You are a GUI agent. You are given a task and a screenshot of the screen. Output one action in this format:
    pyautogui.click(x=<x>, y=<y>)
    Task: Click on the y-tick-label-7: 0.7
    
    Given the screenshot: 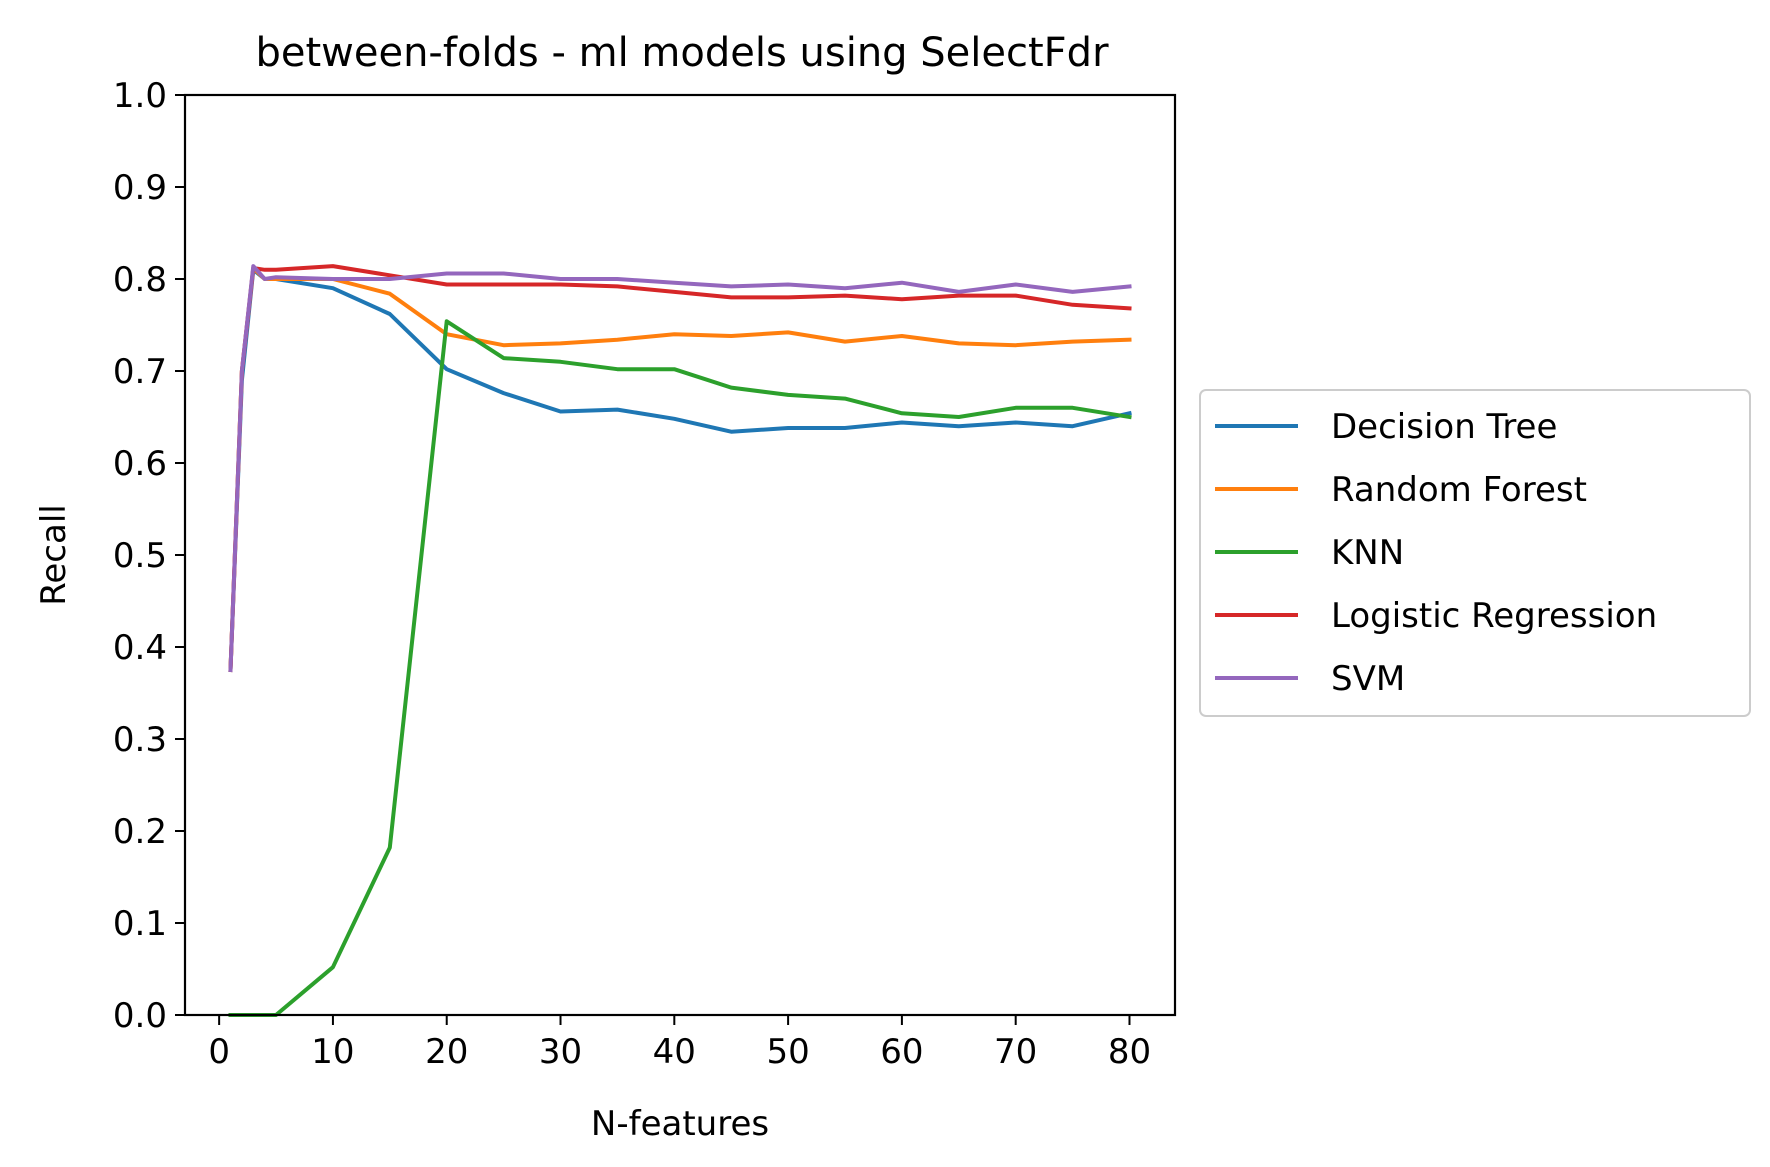 What is the action you would take?
    pyautogui.click(x=140, y=372)
    